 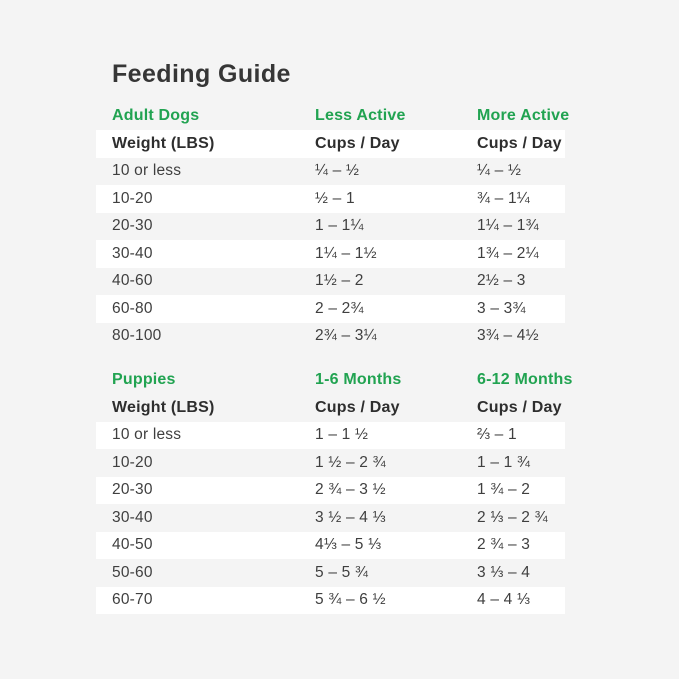 I want to click on table-row: 50-60 5 – 5 ¾ 3 ⅓ – 4, so click(x=330, y=573).